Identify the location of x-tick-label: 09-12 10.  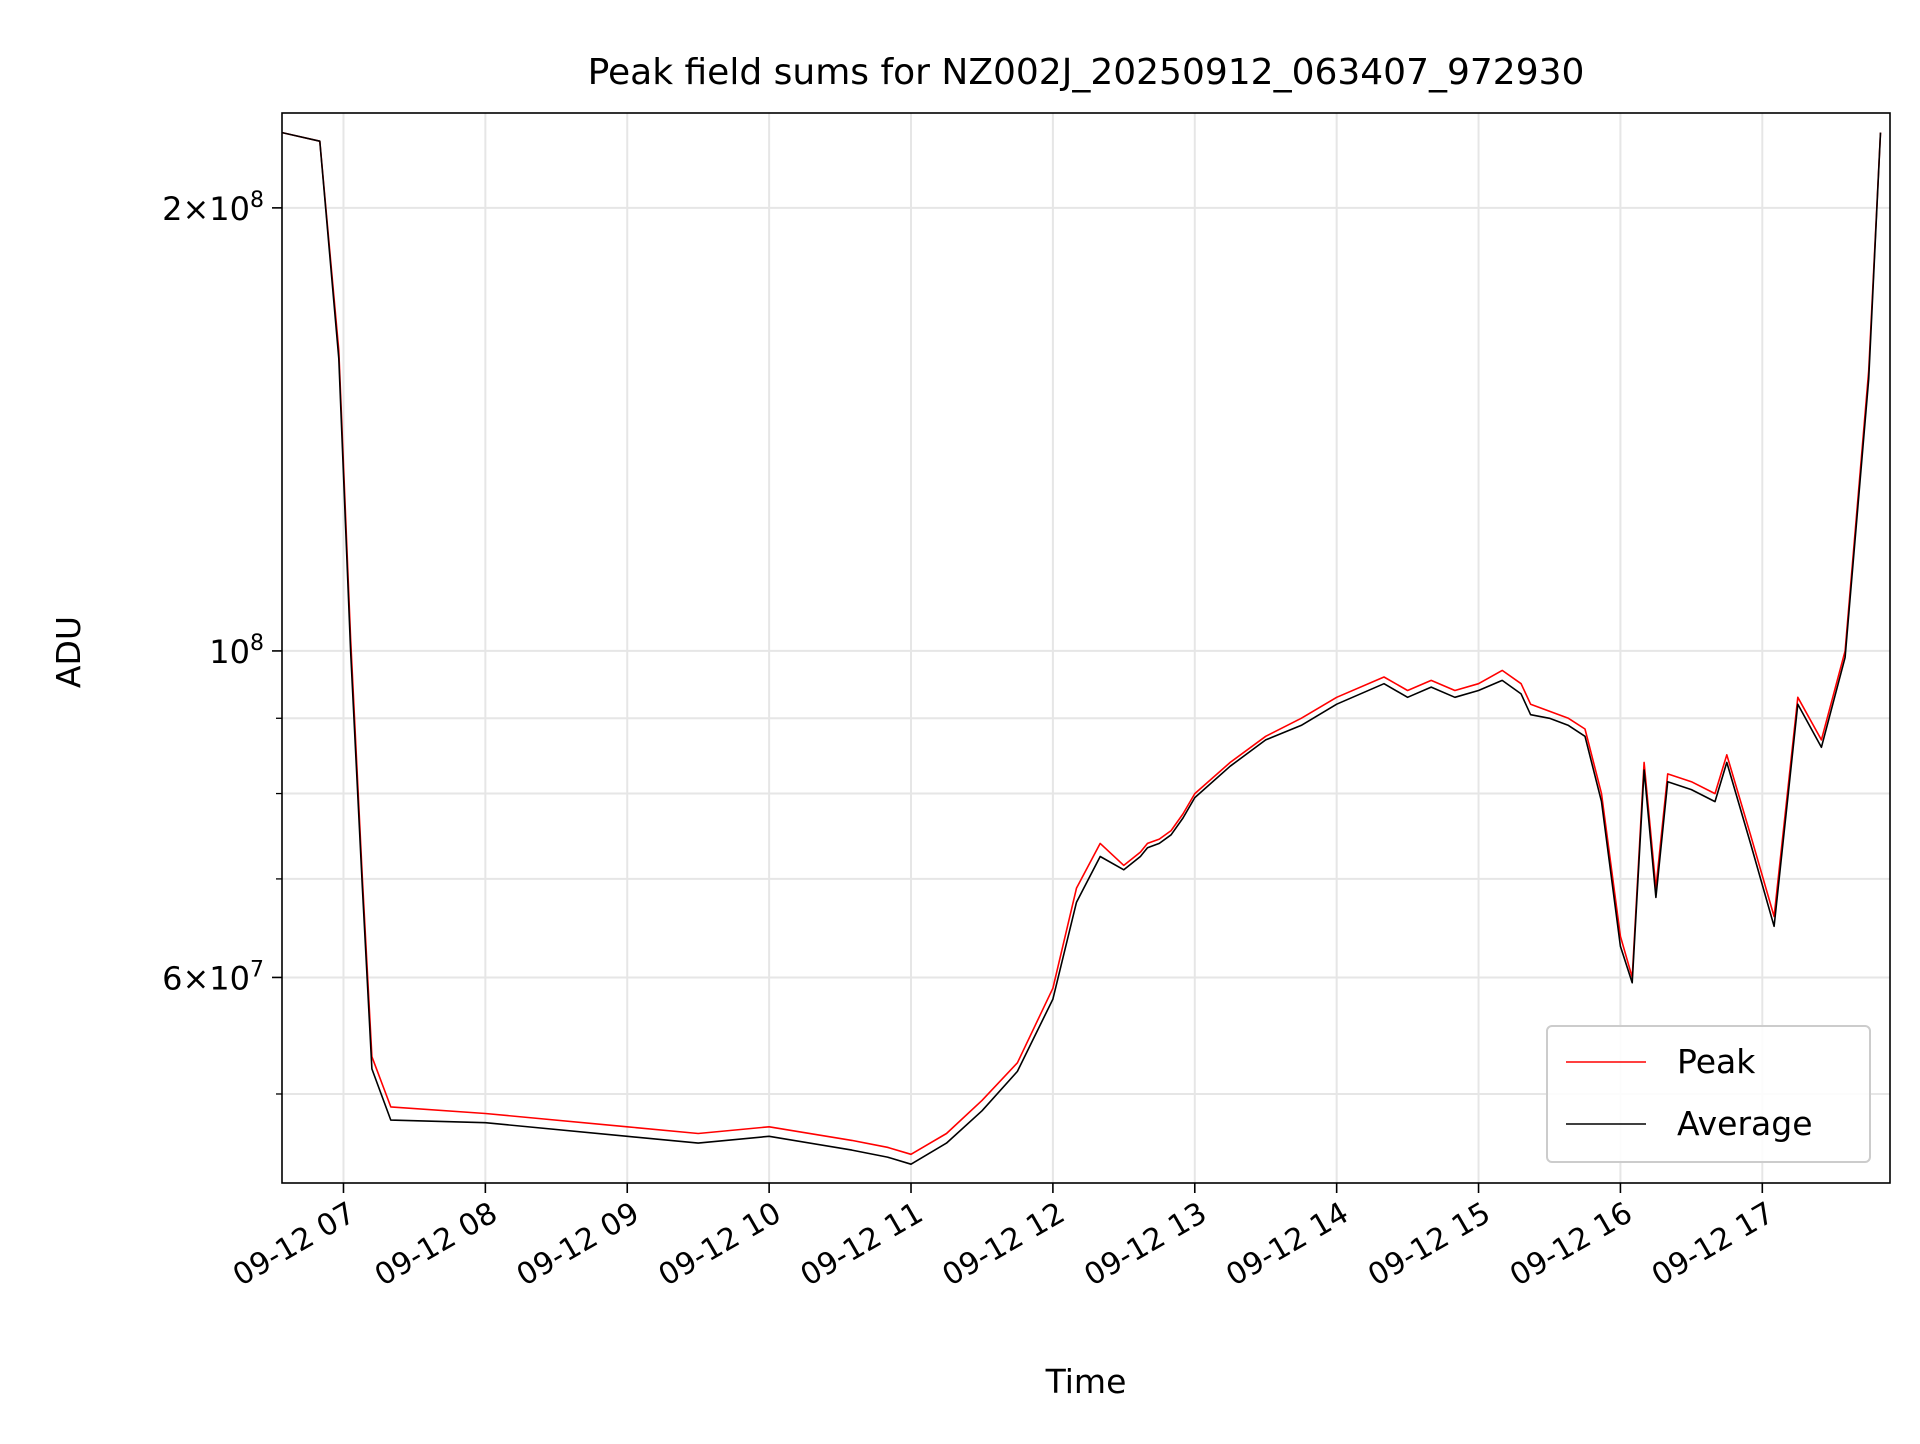
(720, 1245).